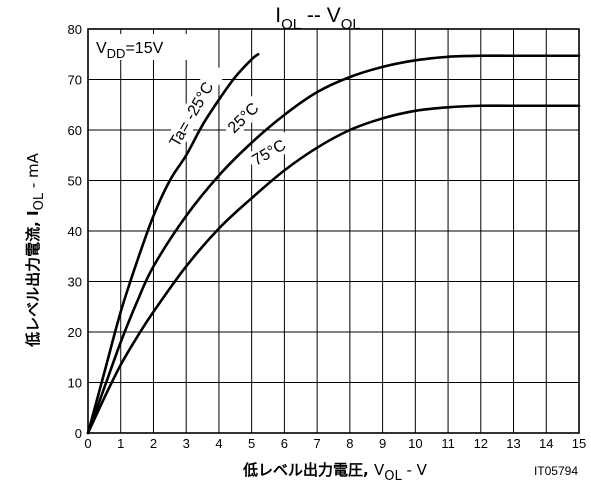 The width and height of the screenshot is (591, 485). I want to click on y-tick-label: 60, so click(75, 130).